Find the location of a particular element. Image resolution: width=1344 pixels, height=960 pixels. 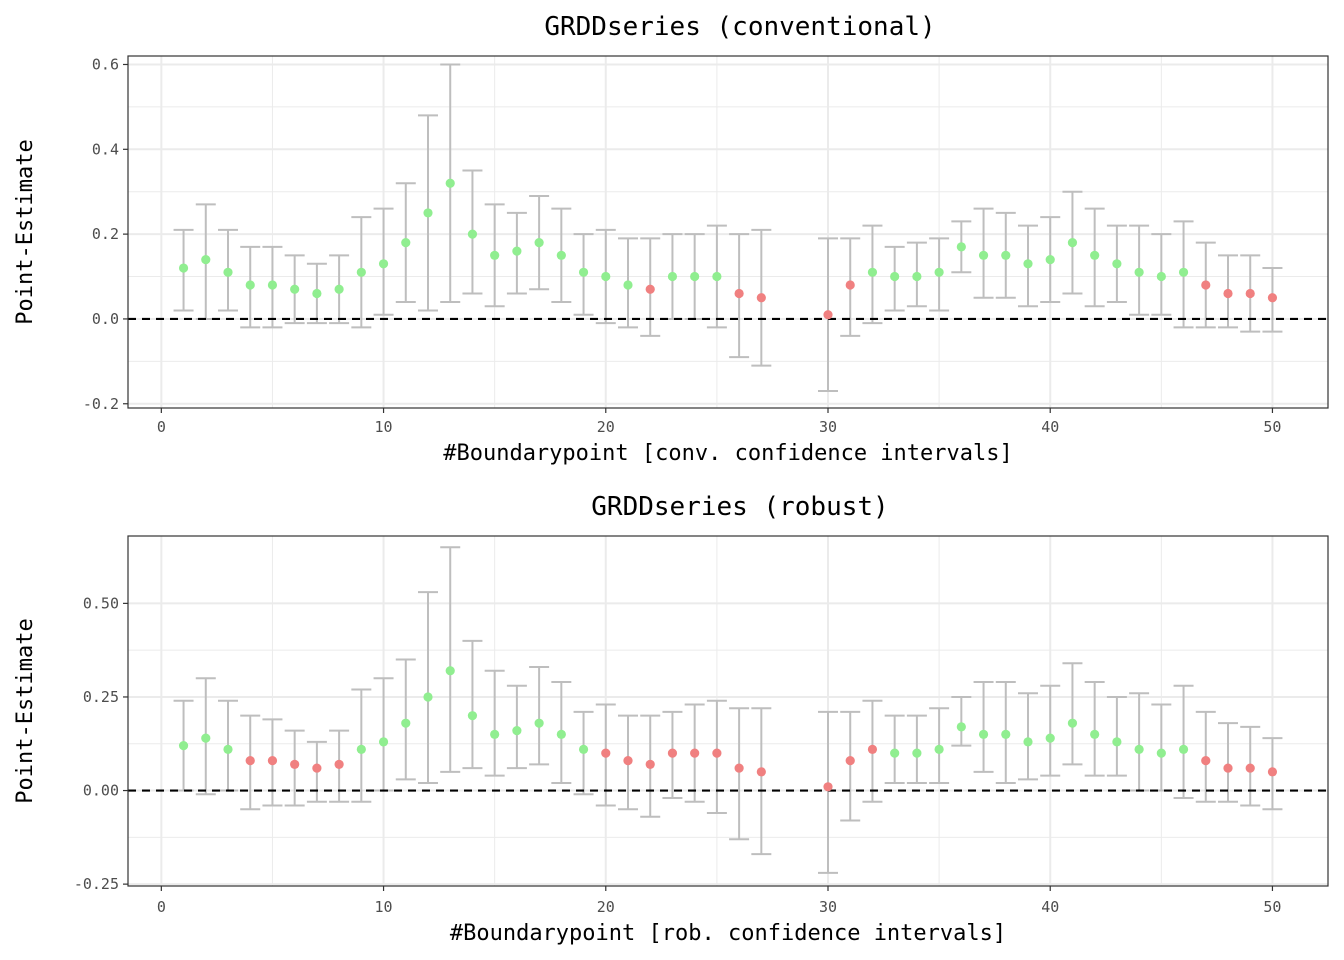

y-tick-label: 0.6 is located at coordinates (105, 64).